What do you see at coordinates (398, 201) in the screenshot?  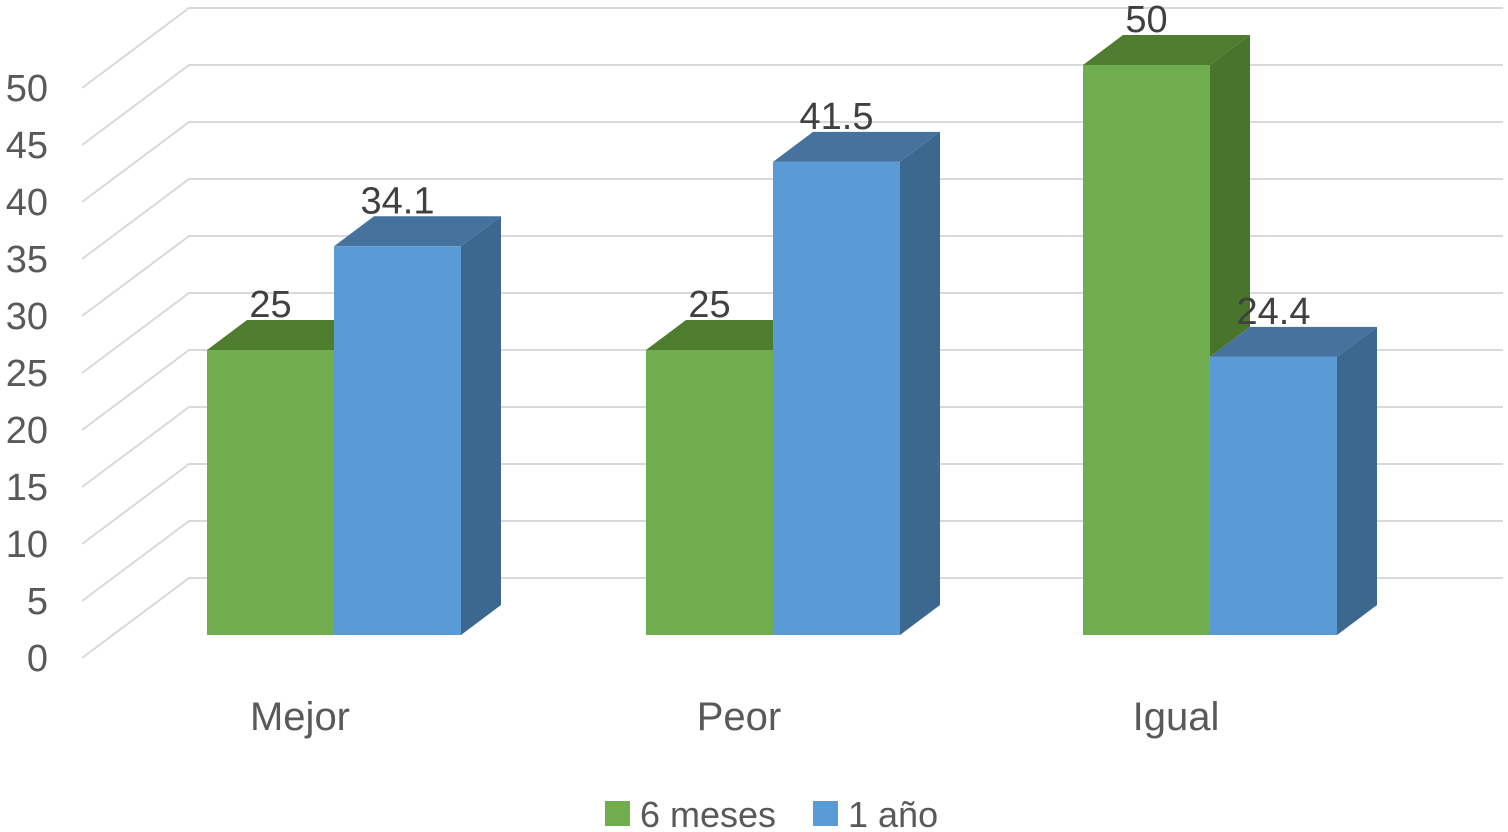 I see `data-label-1-ano-mejor: 34.1` at bounding box center [398, 201].